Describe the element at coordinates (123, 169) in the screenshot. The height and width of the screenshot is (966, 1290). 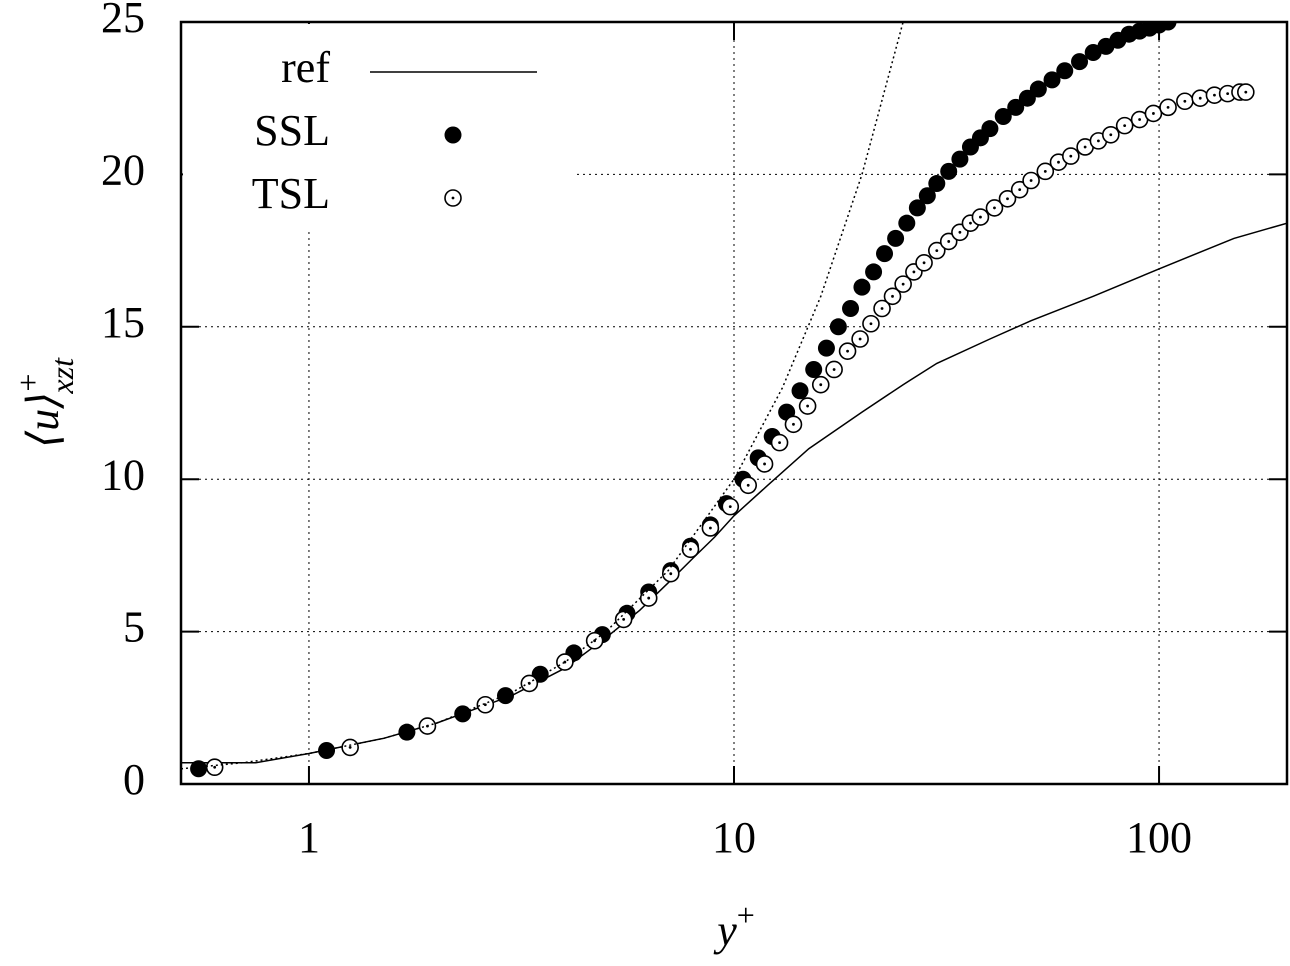
I see `y-tick-label: 20` at that location.